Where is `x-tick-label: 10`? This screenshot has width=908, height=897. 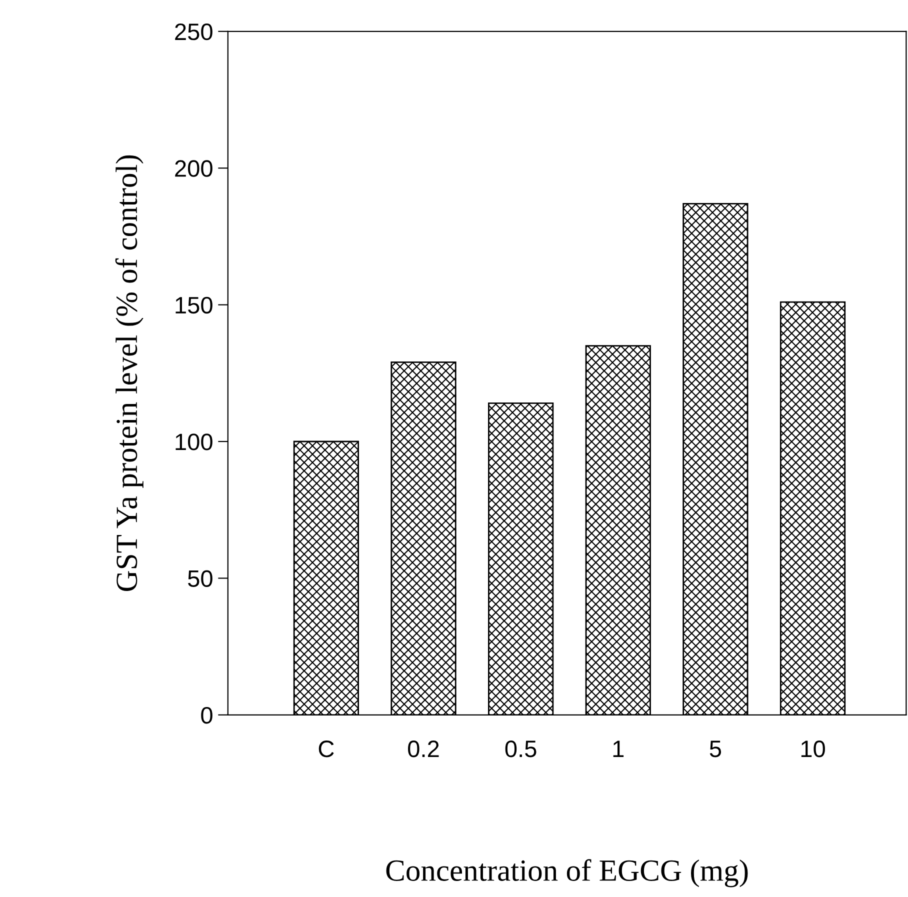 x-tick-label: 10 is located at coordinates (813, 749).